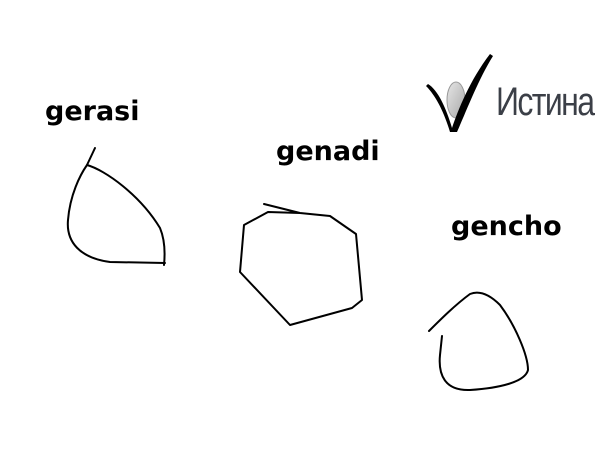  Describe the element at coordinates (506, 226) in the screenshot. I see `shape-label-gencho: gencho` at that location.